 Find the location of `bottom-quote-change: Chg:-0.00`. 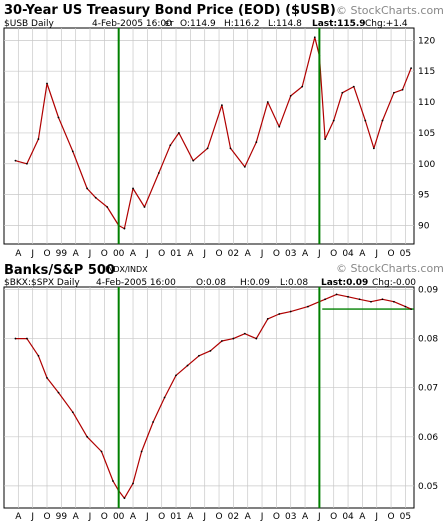

bottom-quote-change: Chg:-0.00 is located at coordinates (394, 283).